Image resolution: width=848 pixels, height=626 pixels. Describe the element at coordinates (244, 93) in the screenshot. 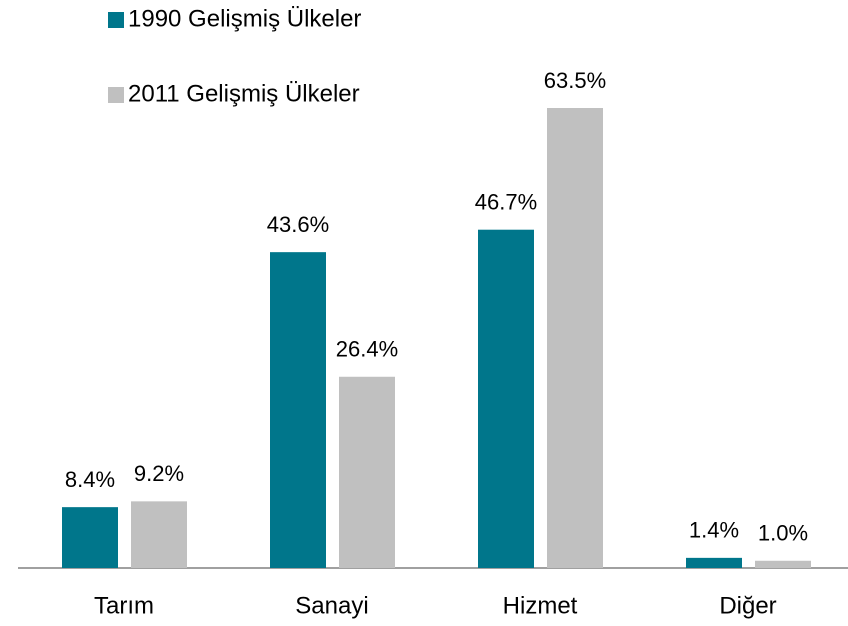

I see `legend-label: 2011 Gelişmiş Ülkeler` at that location.